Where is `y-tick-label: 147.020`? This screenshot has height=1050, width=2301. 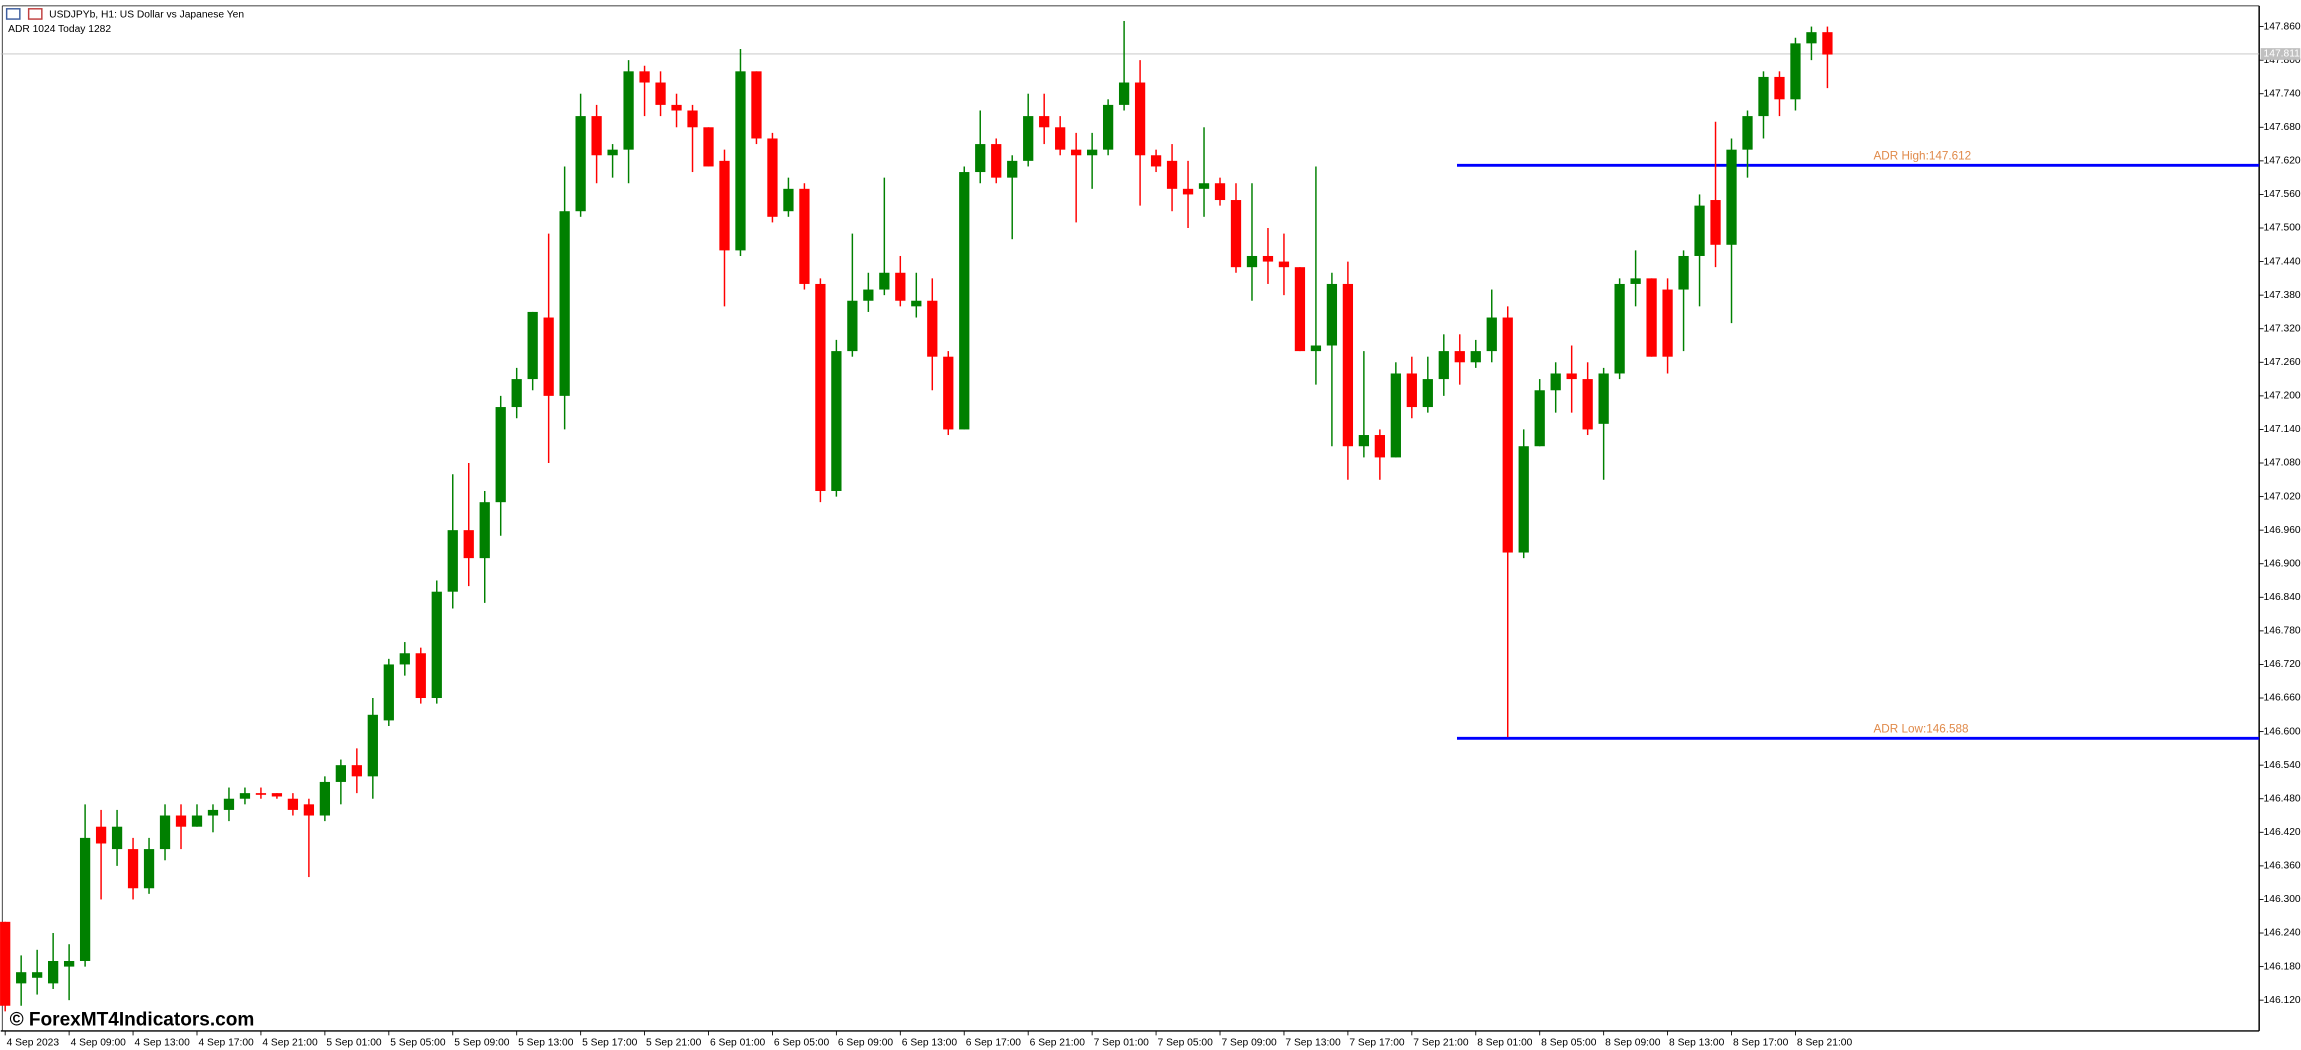
y-tick-label: 147.020 is located at coordinates (2282, 496).